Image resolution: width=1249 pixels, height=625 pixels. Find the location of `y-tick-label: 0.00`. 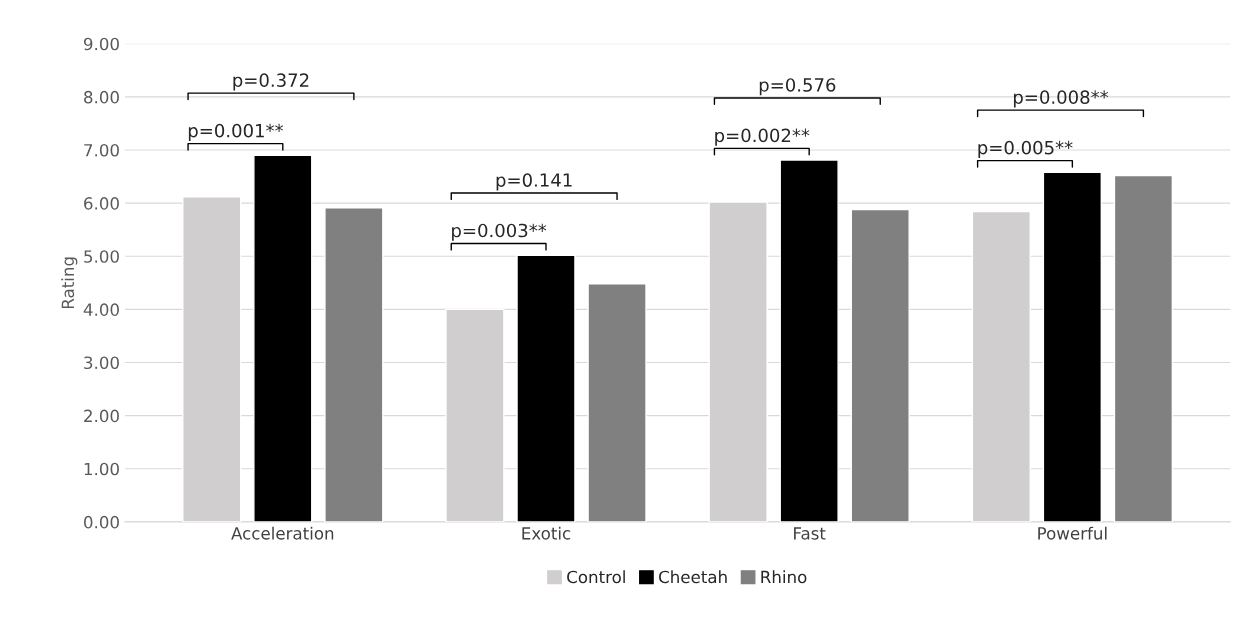

y-tick-label: 0.00 is located at coordinates (101, 522).